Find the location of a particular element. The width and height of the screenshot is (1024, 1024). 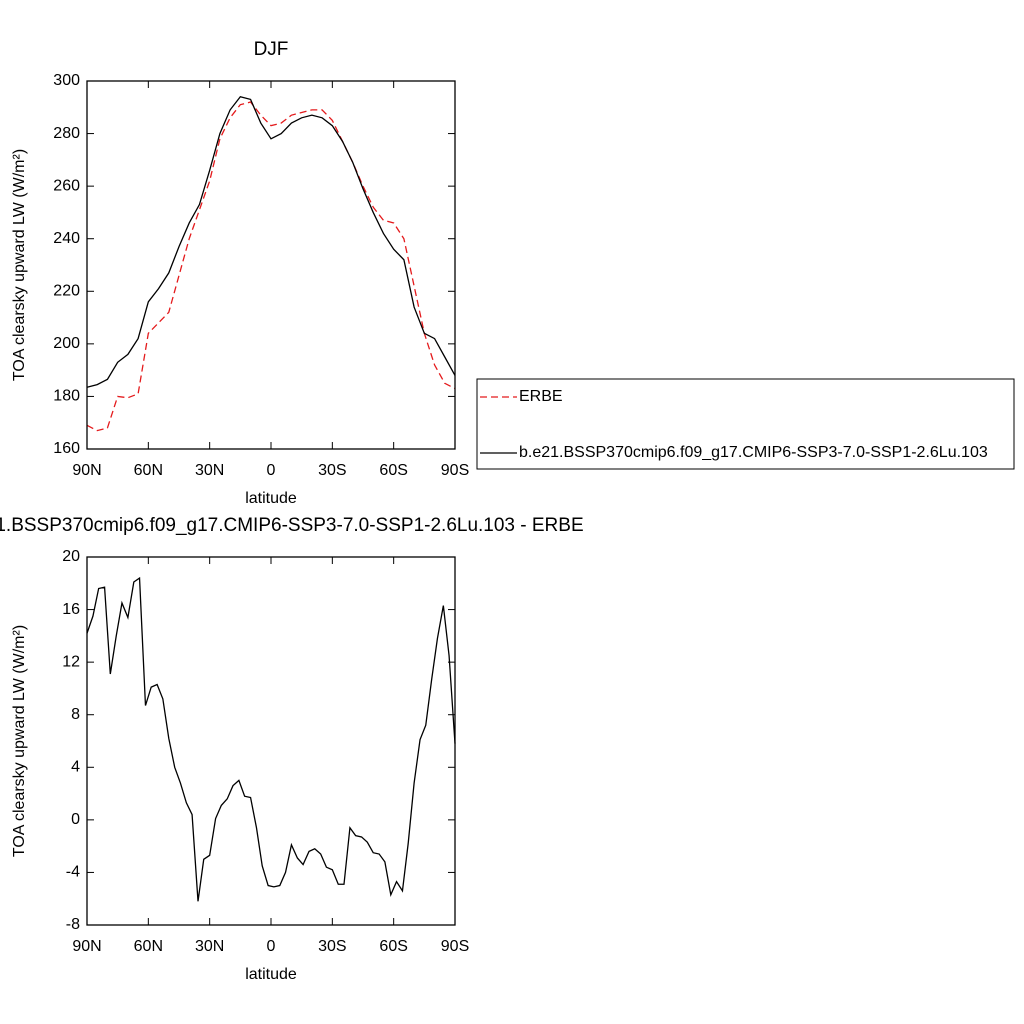

y-tick-label: 300 is located at coordinates (66, 80).